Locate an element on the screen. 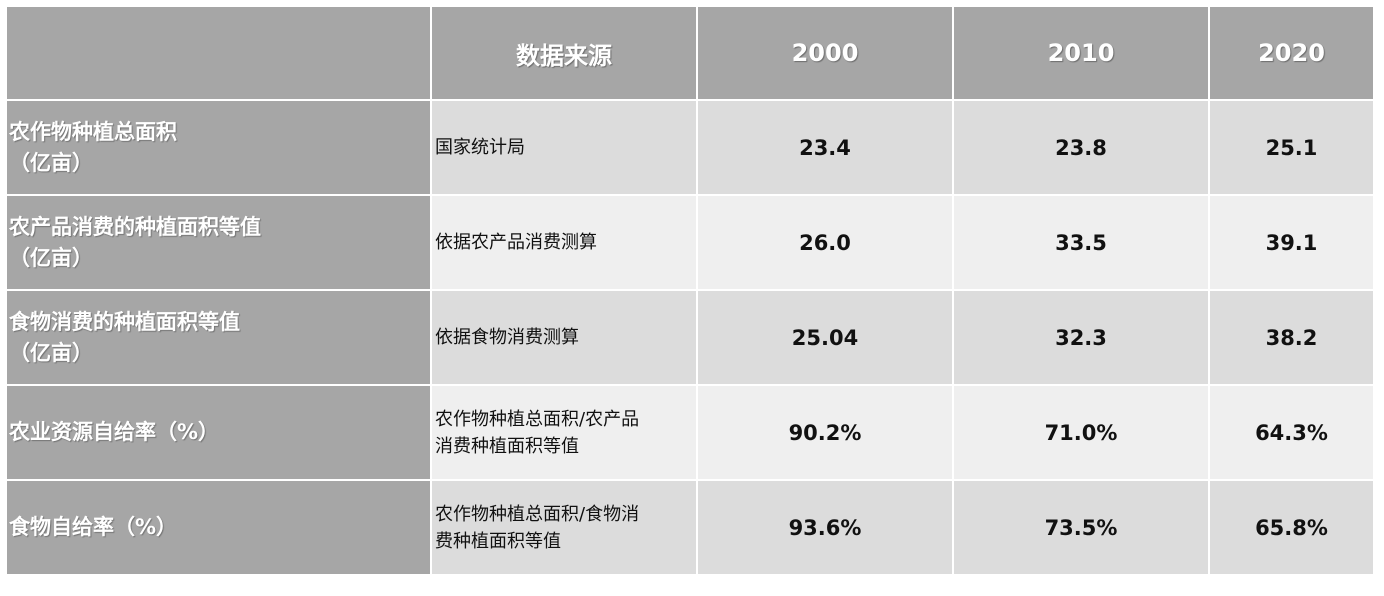  value-2010: 71.0% is located at coordinates (1081, 432).